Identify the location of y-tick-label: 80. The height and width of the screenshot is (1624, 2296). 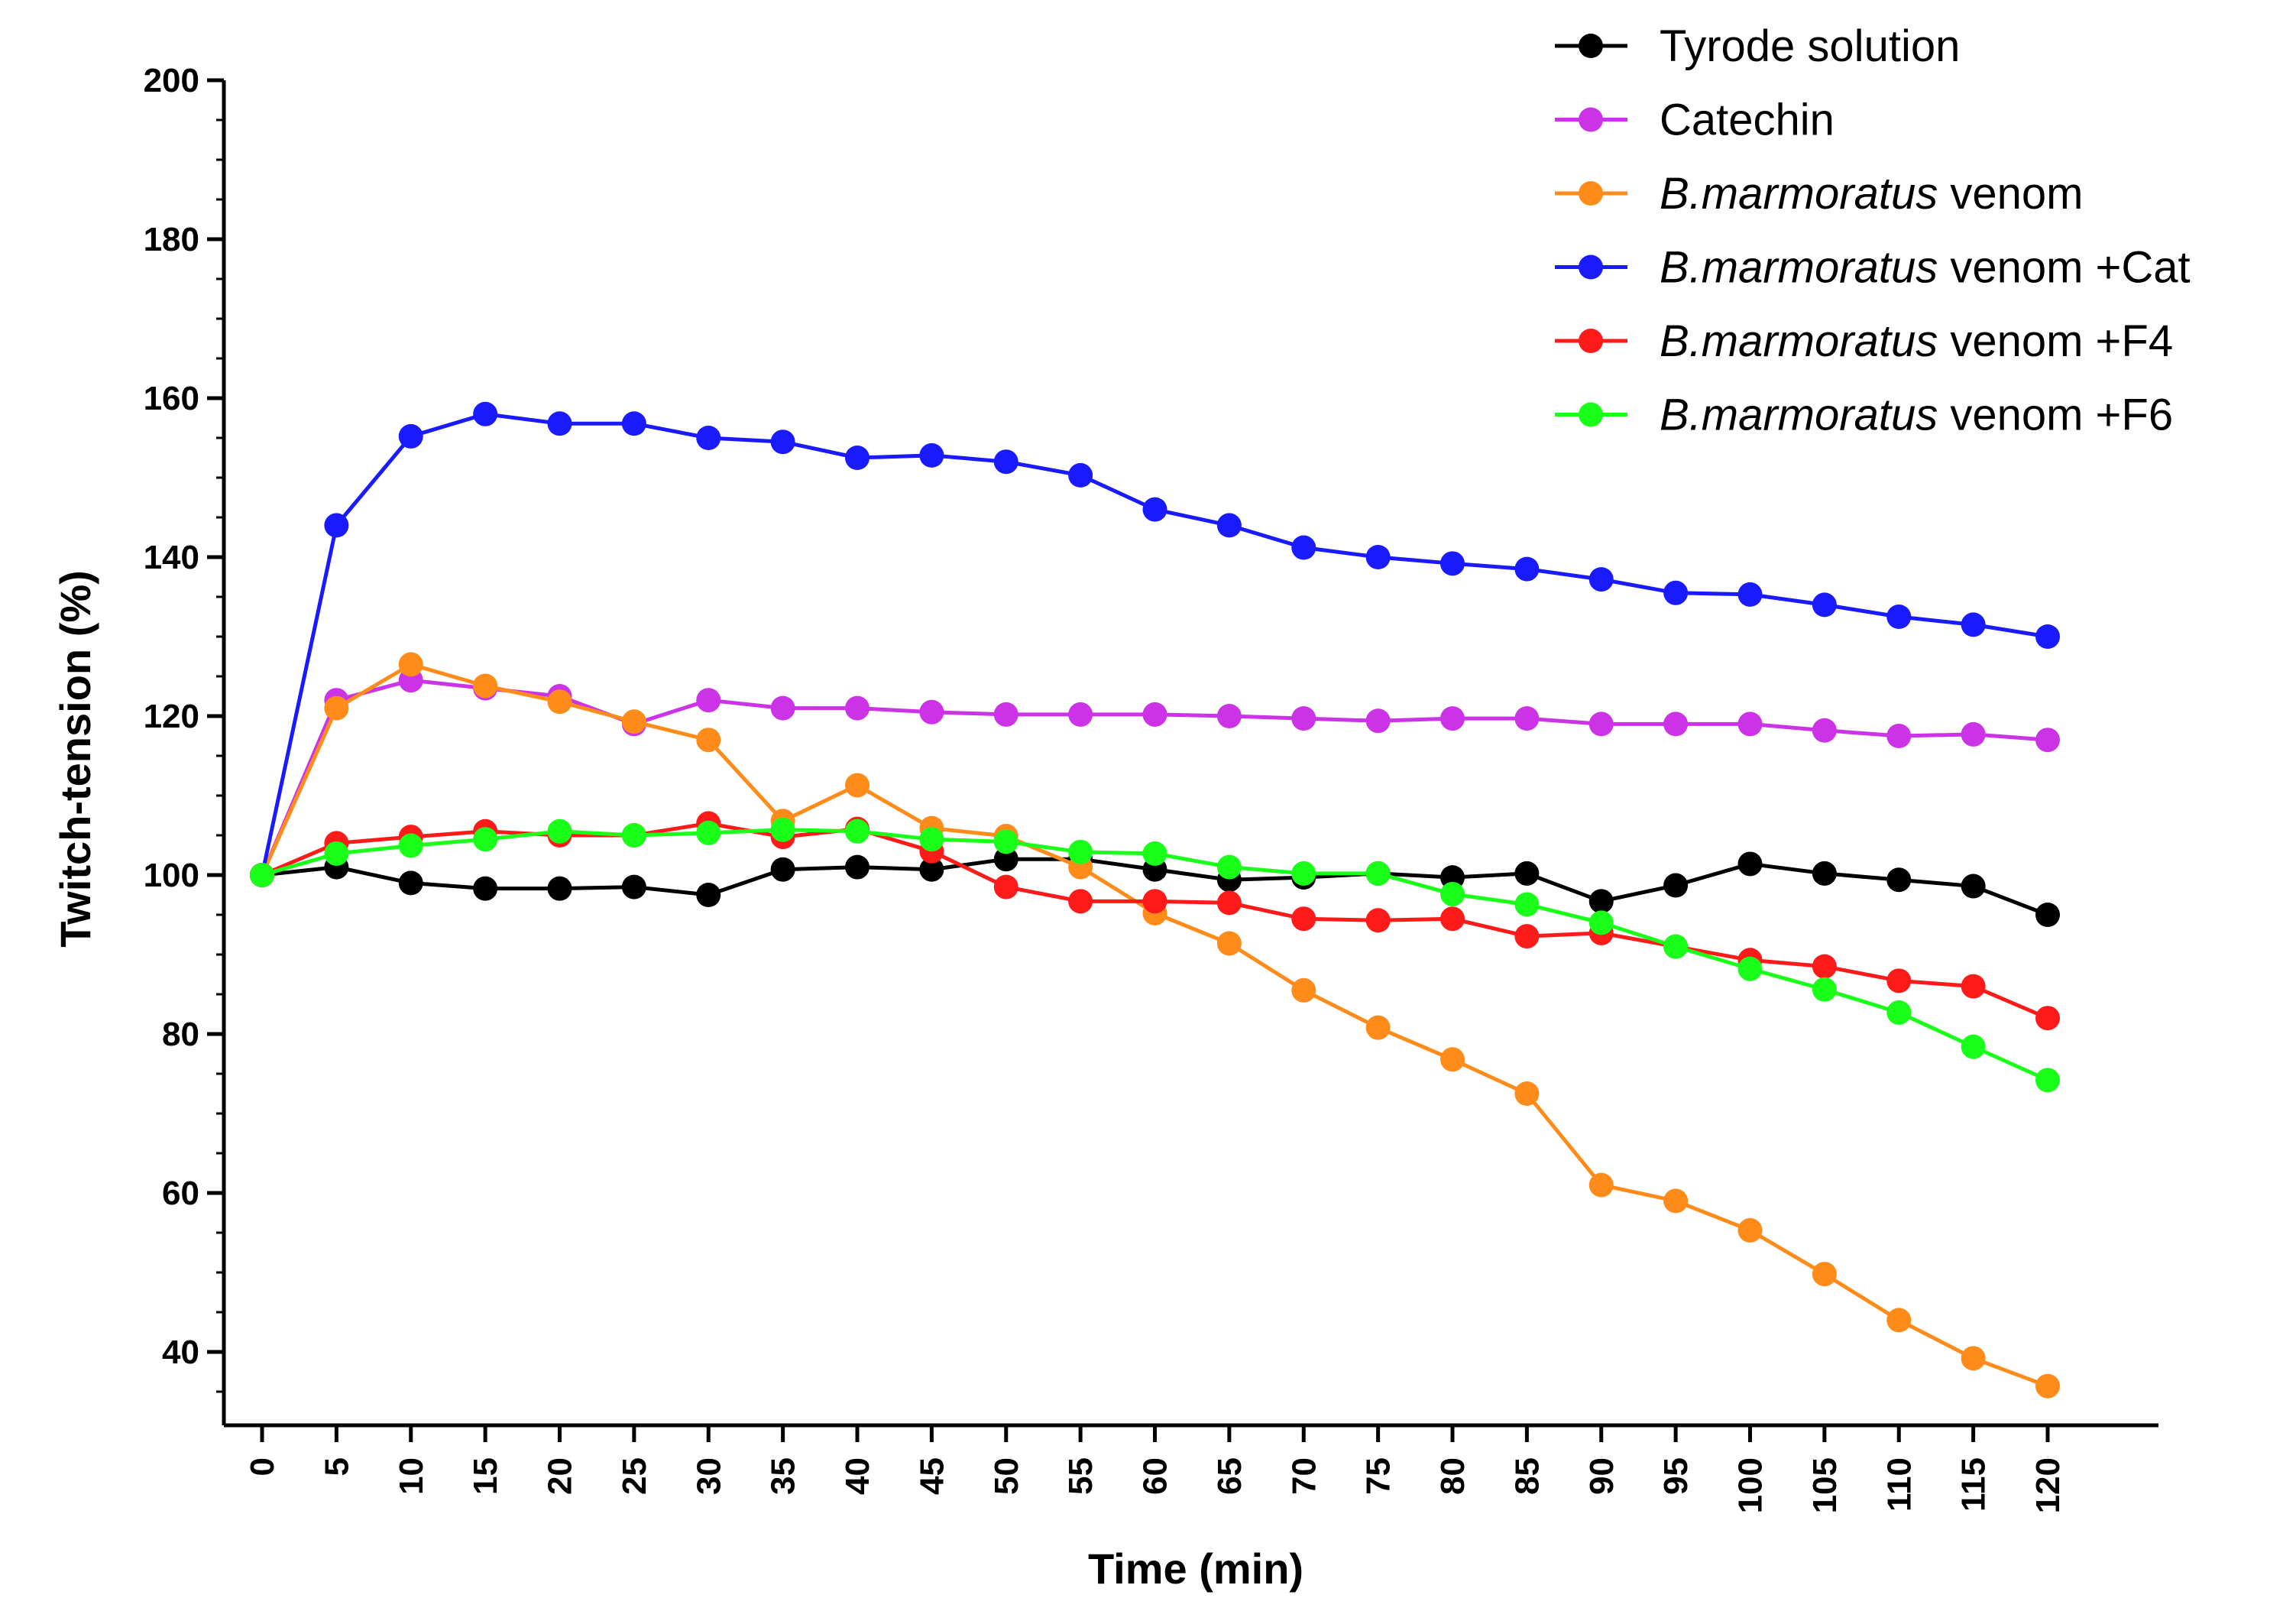
(181, 1034).